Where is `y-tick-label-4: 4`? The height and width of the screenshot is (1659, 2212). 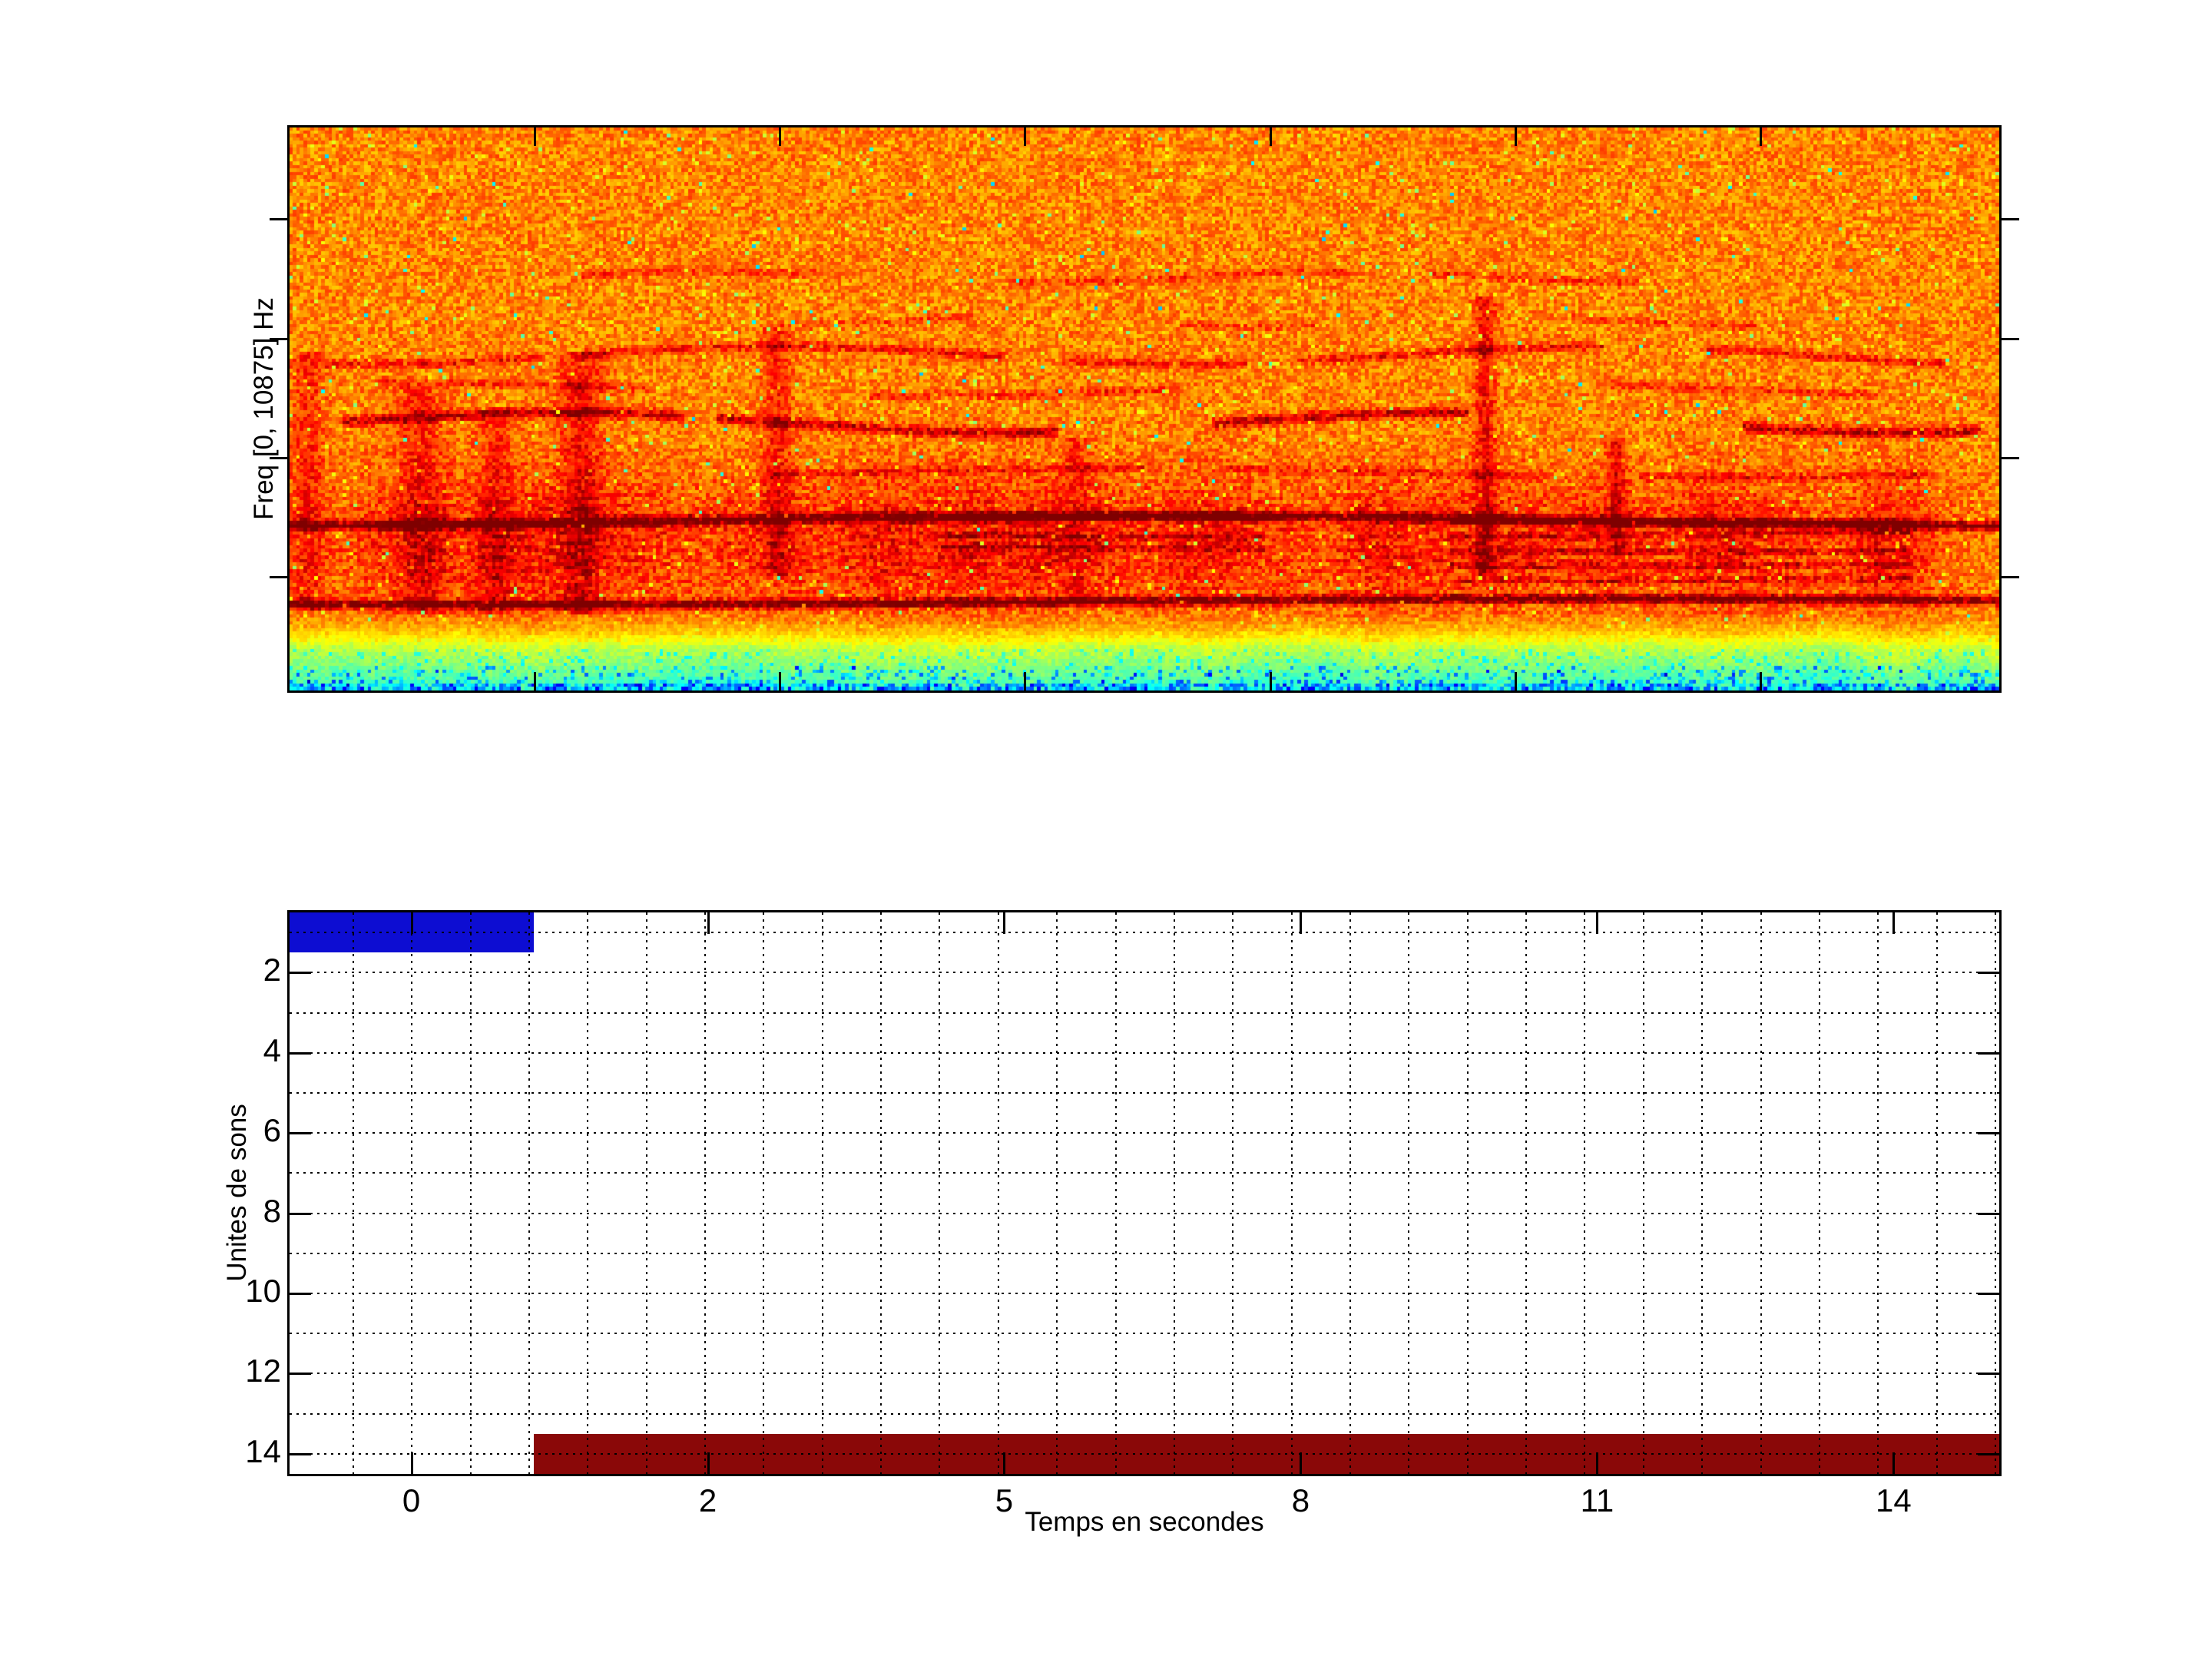 y-tick-label-4: 4 is located at coordinates (272, 1050).